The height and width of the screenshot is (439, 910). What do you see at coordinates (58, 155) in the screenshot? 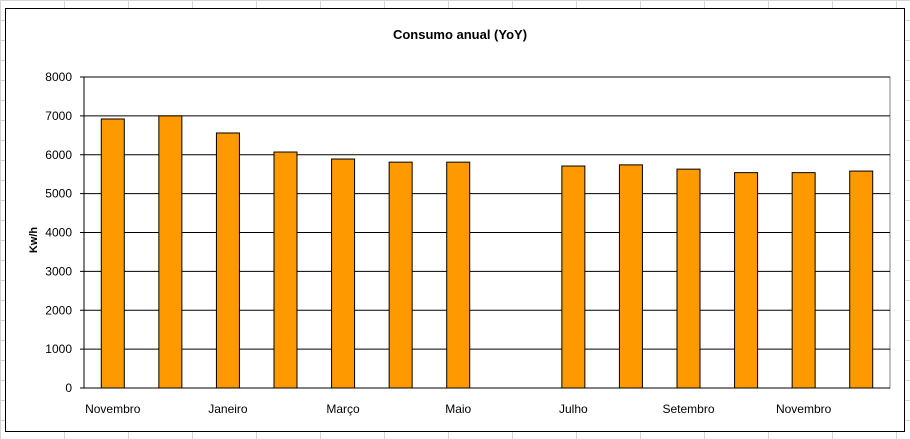
I see `y-tick-label: 6000` at bounding box center [58, 155].